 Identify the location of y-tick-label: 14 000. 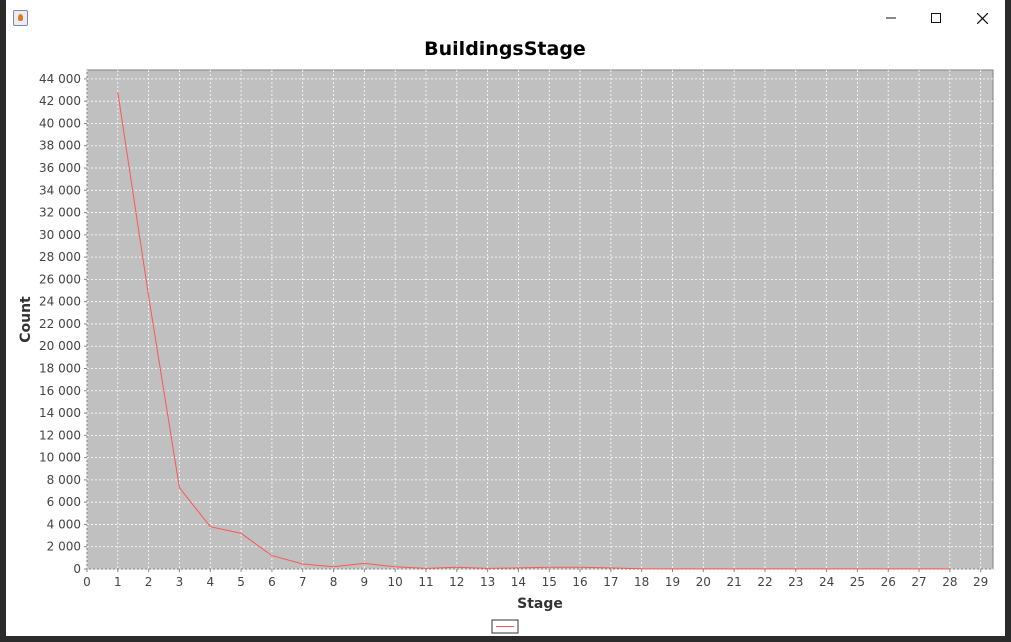
(60, 413).